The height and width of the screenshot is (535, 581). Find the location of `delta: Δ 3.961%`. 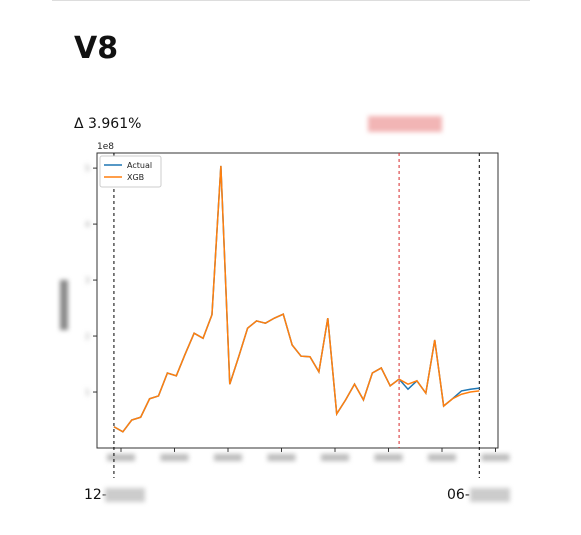

delta: Δ 3.961% is located at coordinates (107, 124).